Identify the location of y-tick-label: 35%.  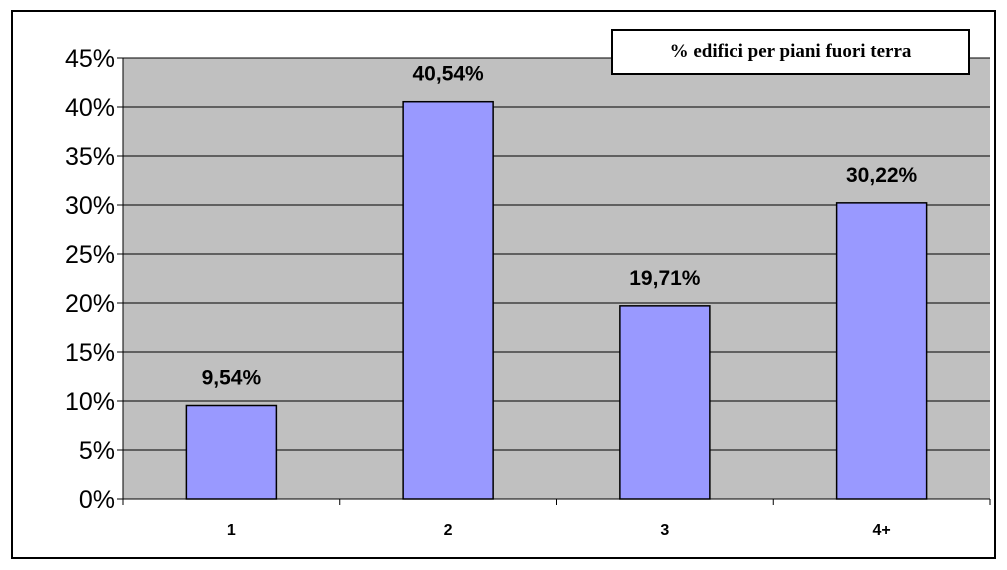
(90, 157).